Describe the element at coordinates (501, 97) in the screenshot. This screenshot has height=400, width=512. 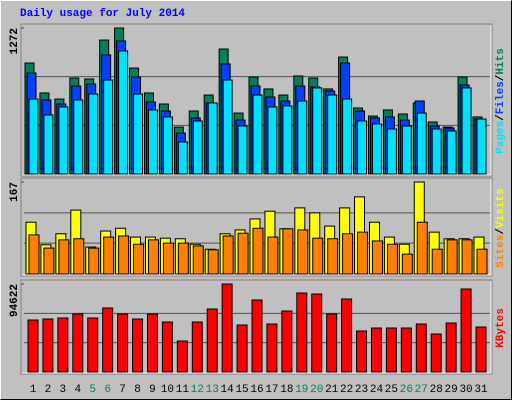
I see `legend-entry: Files` at that location.